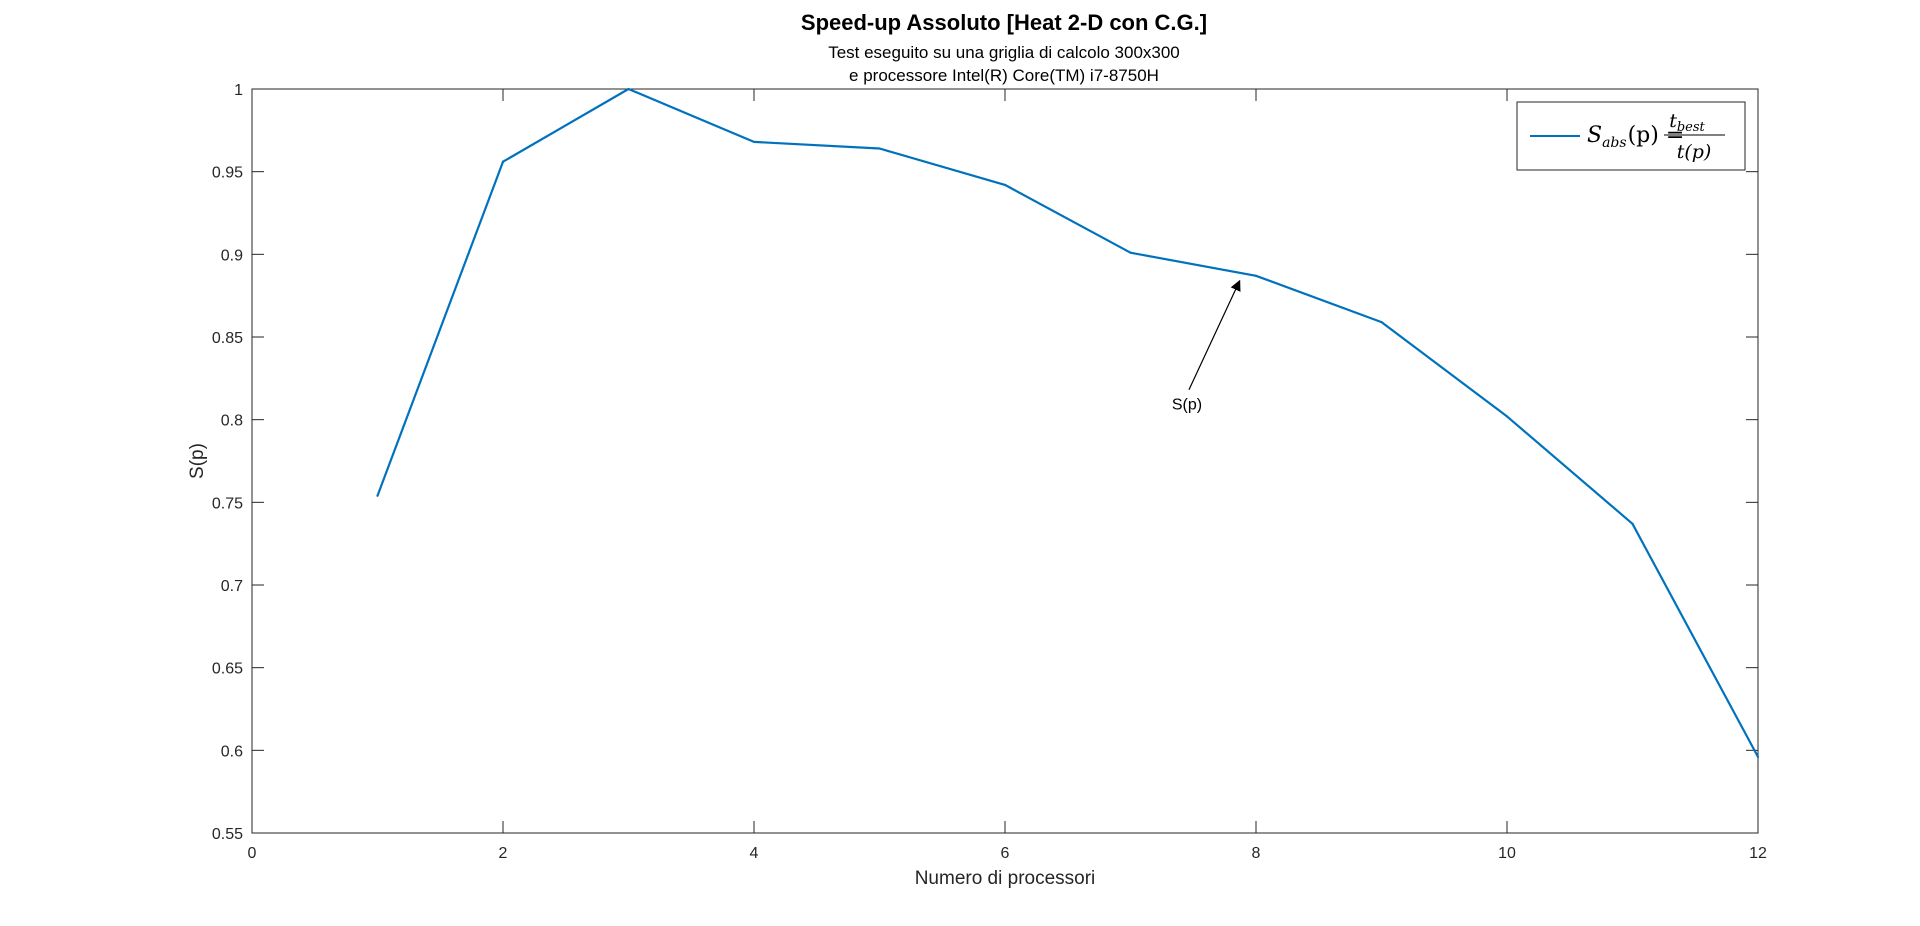 The height and width of the screenshot is (926, 1920). Describe the element at coordinates (1691, 127) in the screenshot. I see `legend-num-sub: best` at that location.